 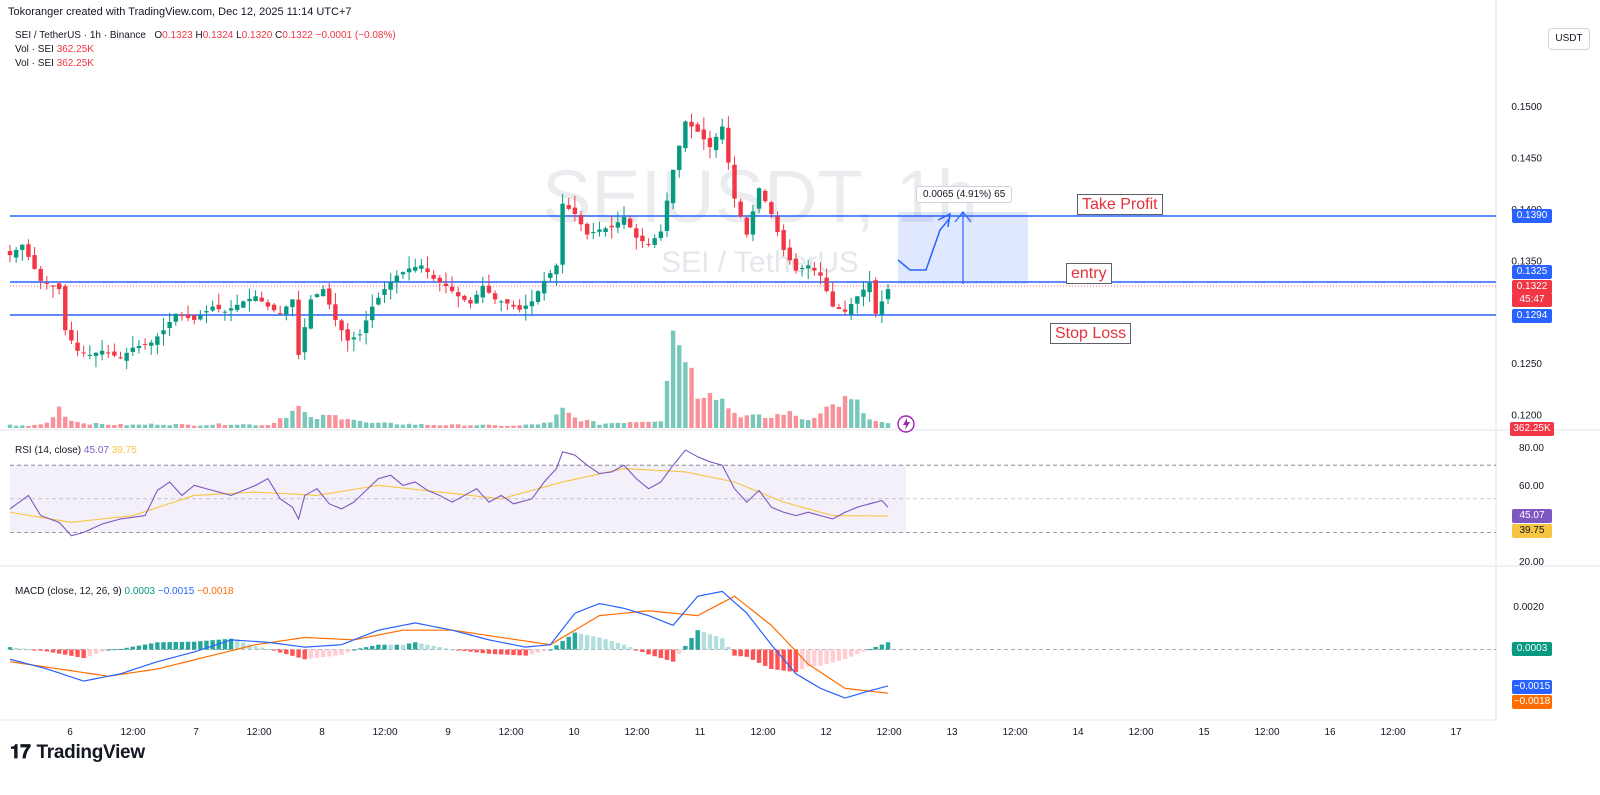 I want to click on macd-value-tag: −0.0015, so click(x=1532, y=687).